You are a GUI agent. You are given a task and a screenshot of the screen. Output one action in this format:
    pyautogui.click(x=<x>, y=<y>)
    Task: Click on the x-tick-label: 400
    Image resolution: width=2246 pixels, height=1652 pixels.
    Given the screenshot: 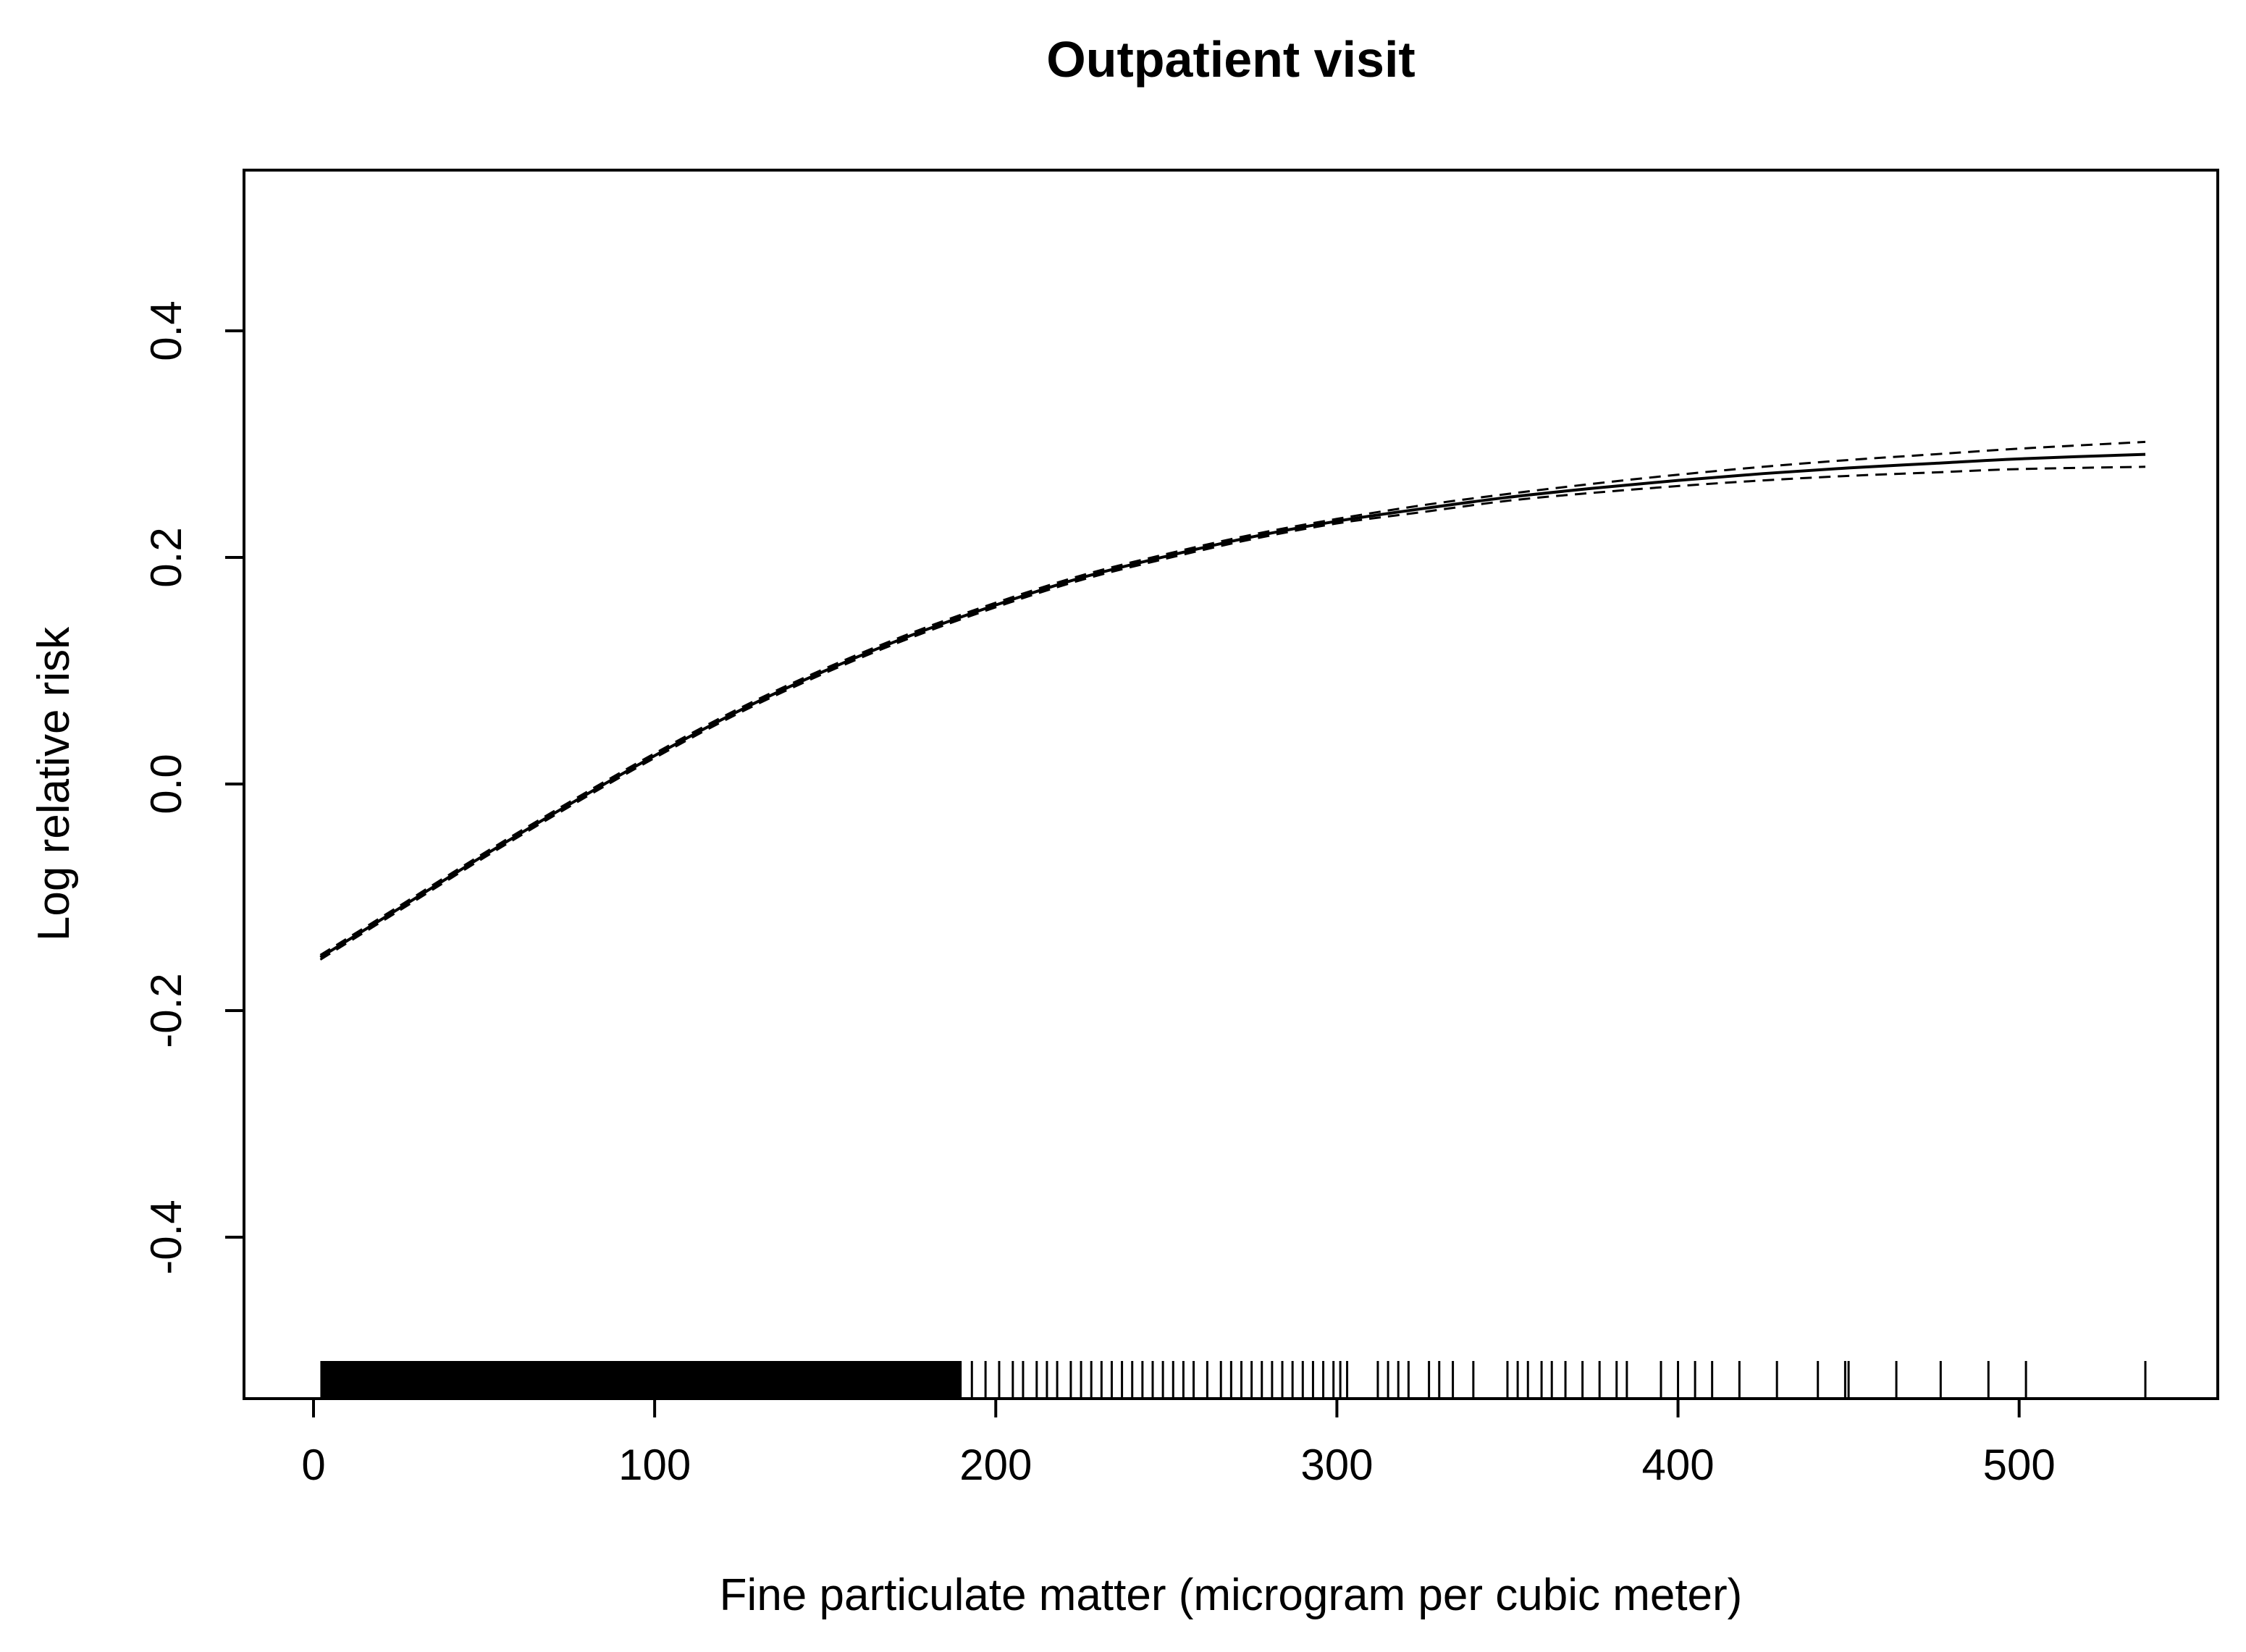 What is the action you would take?
    pyautogui.click(x=1677, y=1465)
    